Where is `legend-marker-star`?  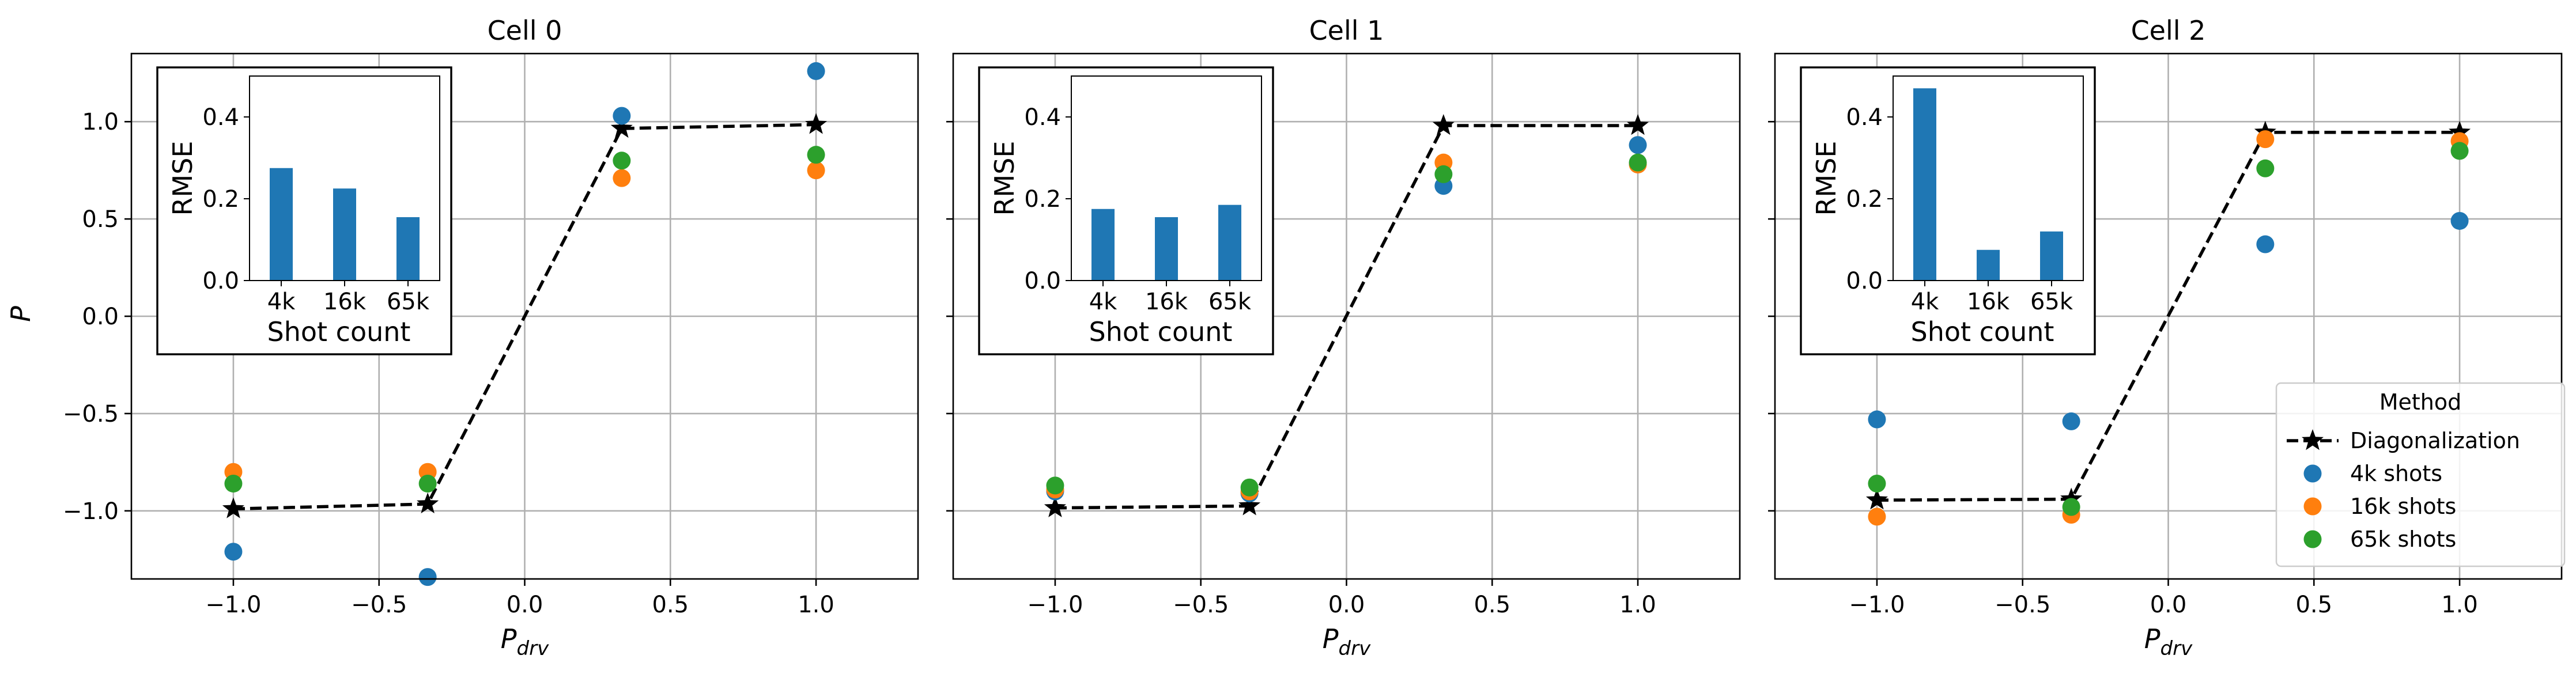
legend-marker-star is located at coordinates (2313, 439).